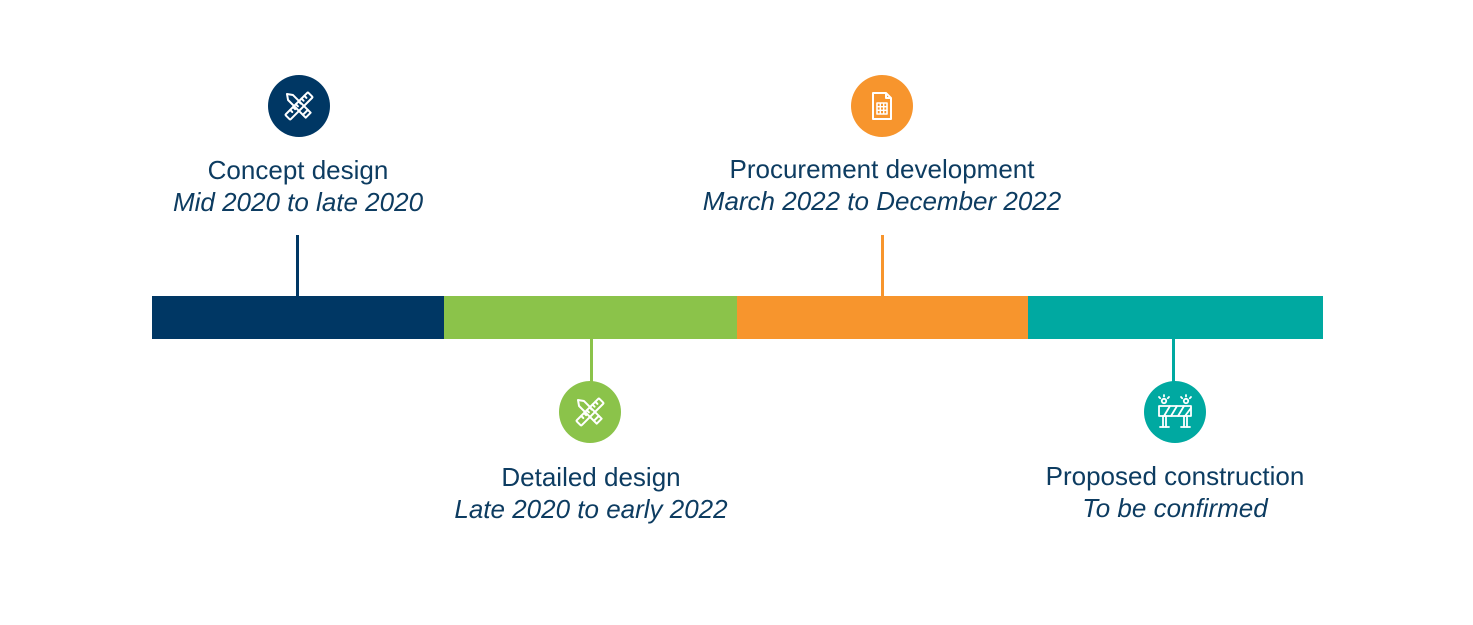 This screenshot has width=1473, height=625. Describe the element at coordinates (1173, 361) in the screenshot. I see `connector-construction` at that location.